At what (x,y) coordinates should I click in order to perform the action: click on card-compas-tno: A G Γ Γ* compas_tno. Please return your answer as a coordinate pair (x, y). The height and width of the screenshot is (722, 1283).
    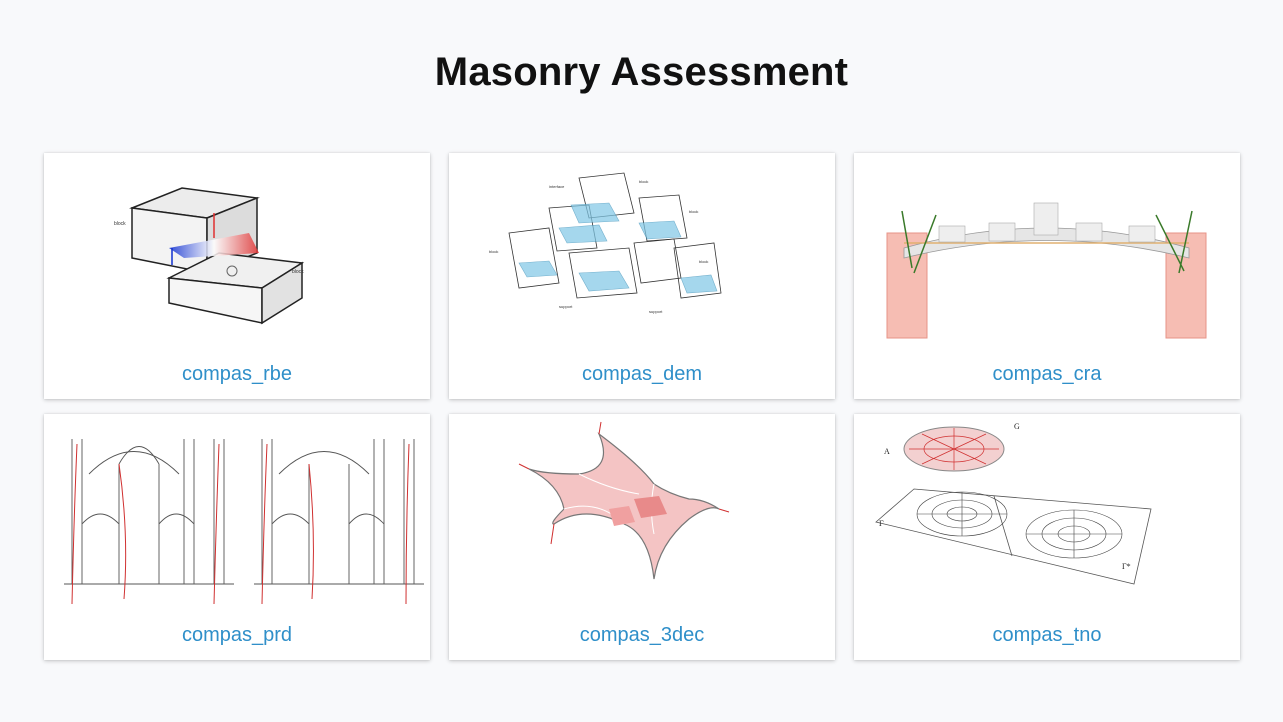
    Looking at the image, I should click on (1047, 537).